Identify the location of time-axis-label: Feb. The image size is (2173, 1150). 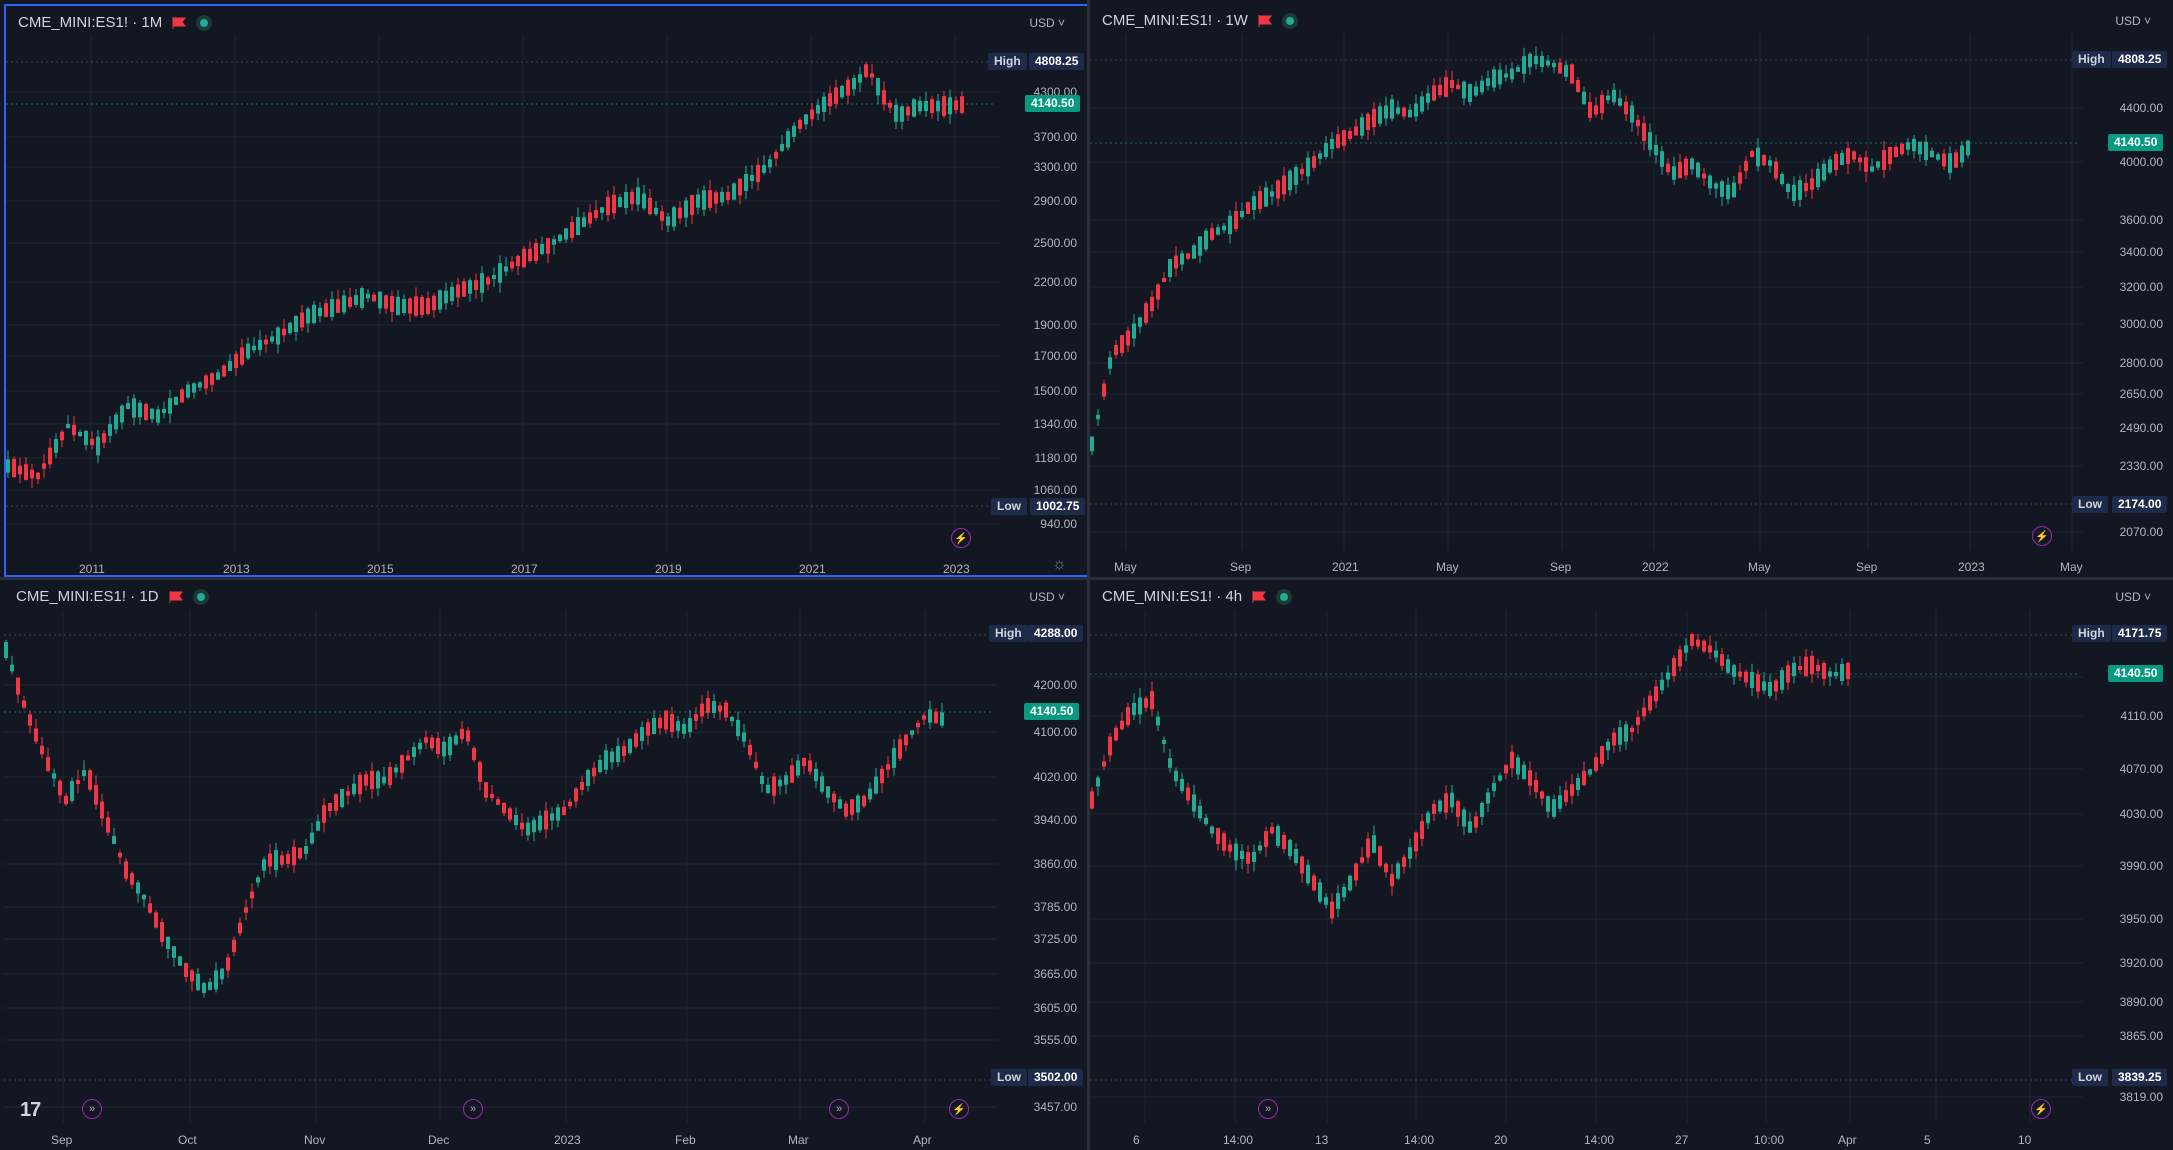
(685, 1140).